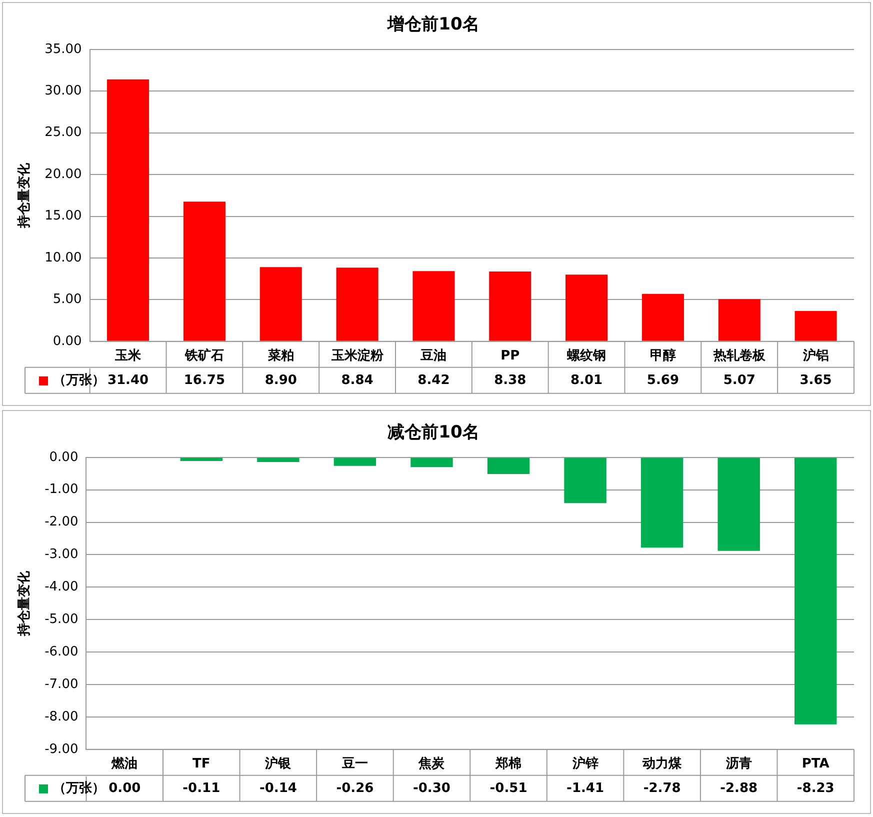  What do you see at coordinates (280, 380) in the screenshot?
I see `data-label: 8.90` at bounding box center [280, 380].